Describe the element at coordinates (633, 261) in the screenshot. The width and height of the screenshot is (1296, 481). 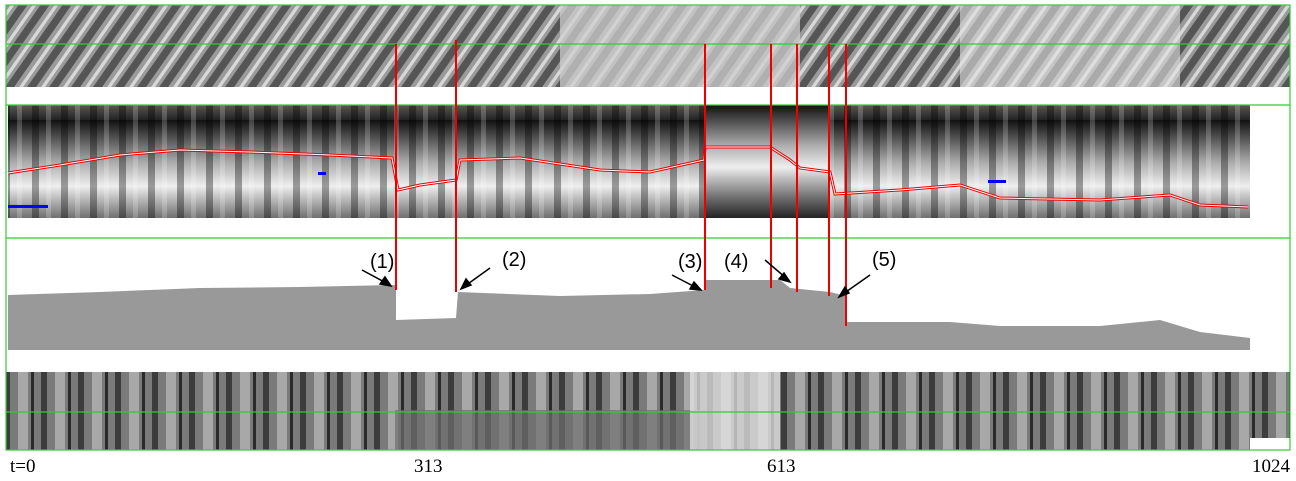
I see `event-labels: (1) (2) (3) (4) (5)` at that location.